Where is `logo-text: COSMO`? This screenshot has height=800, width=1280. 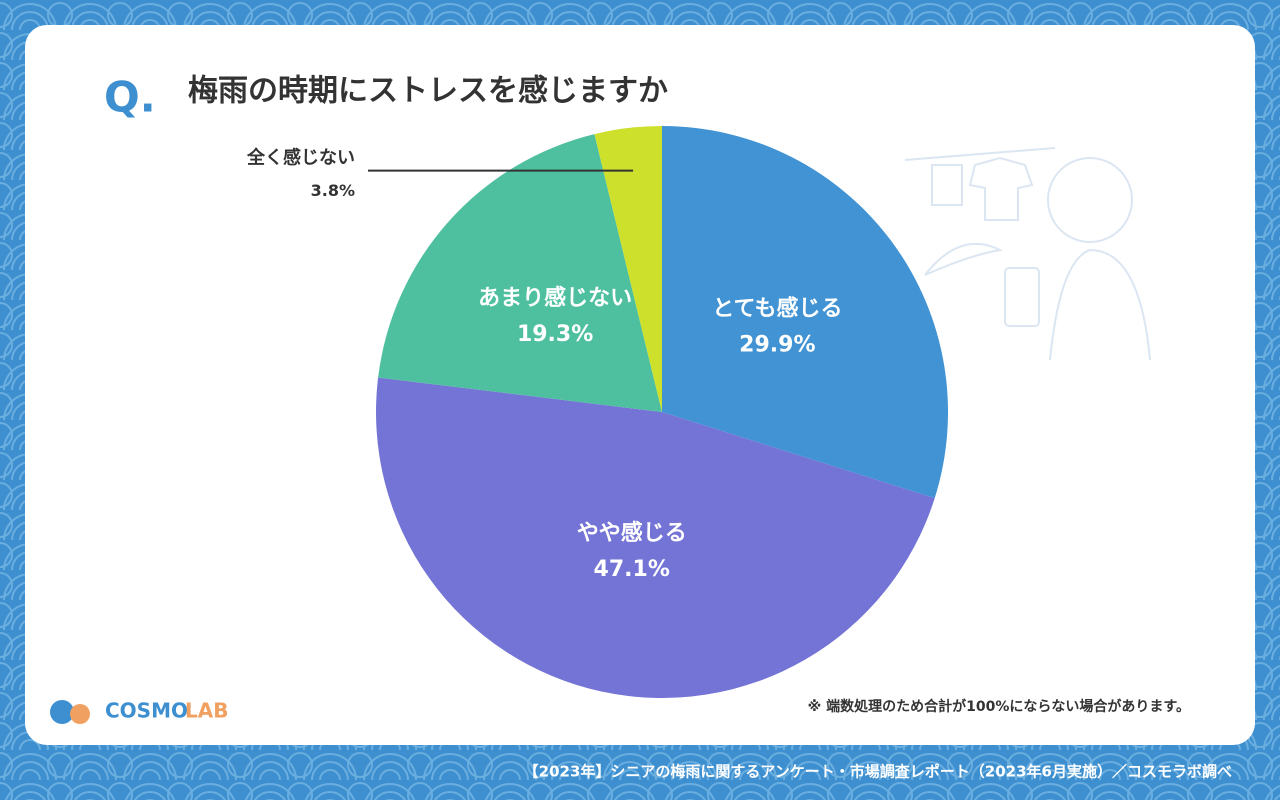
logo-text: COSMO is located at coordinates (146, 711).